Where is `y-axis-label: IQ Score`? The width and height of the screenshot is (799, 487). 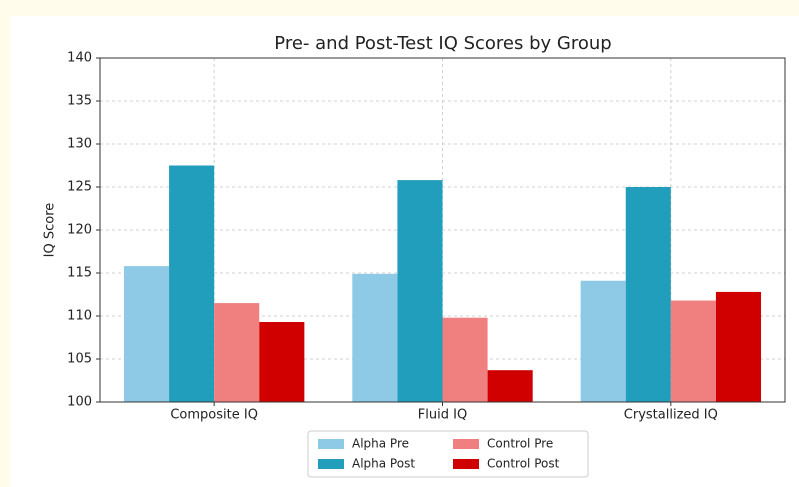 y-axis-label: IQ Score is located at coordinates (50, 230).